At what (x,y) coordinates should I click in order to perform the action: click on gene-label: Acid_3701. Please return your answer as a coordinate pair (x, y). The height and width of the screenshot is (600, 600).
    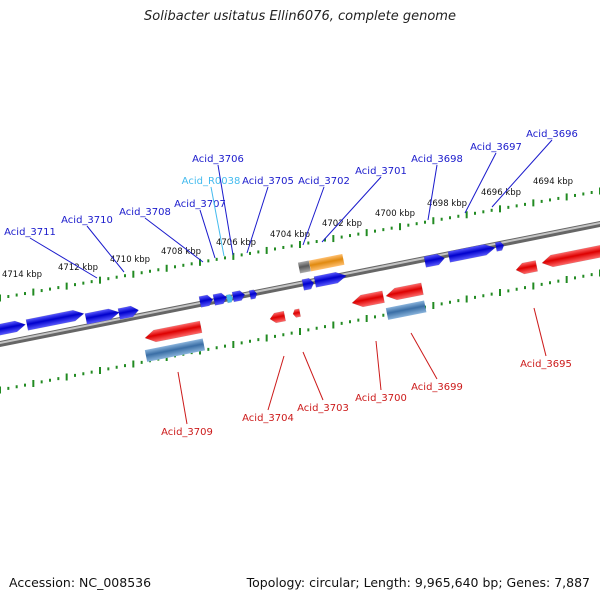
    Looking at the image, I should click on (381, 171).